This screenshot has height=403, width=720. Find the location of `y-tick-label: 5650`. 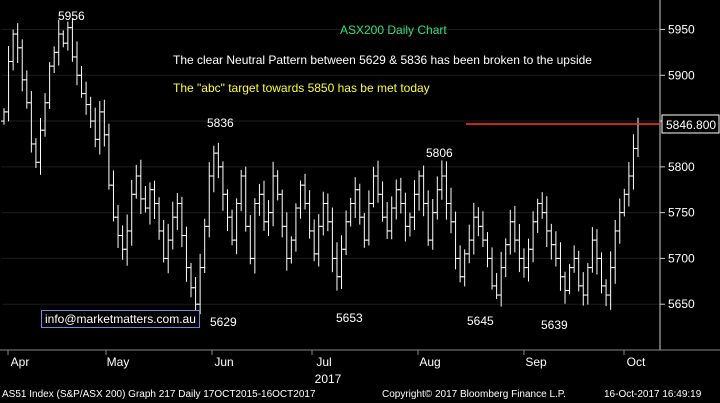

y-tick-label: 5650 is located at coordinates (681, 304).